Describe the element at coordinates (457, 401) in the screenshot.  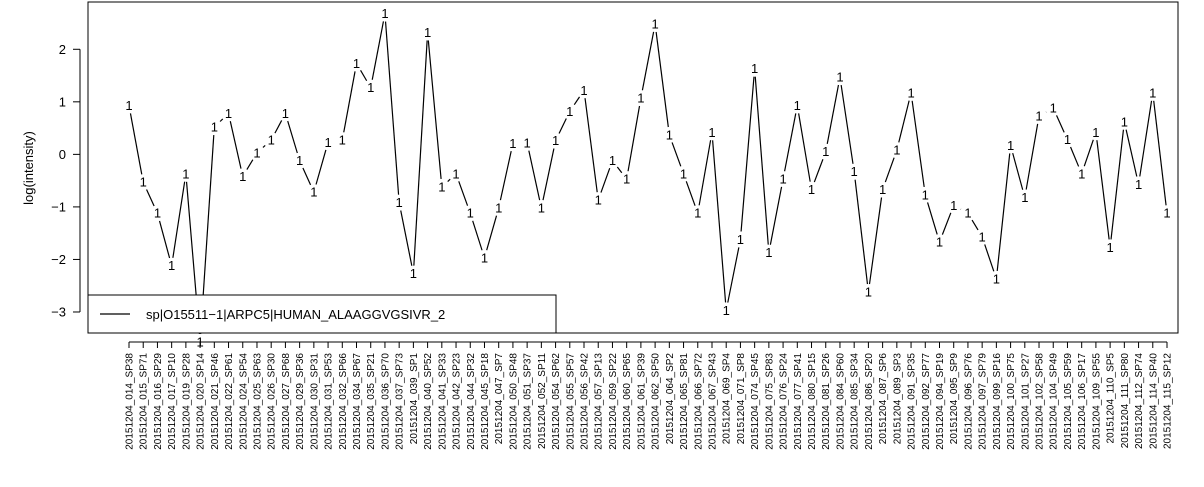
I see `x-tick-label: 20151204_042_SP23` at that location.